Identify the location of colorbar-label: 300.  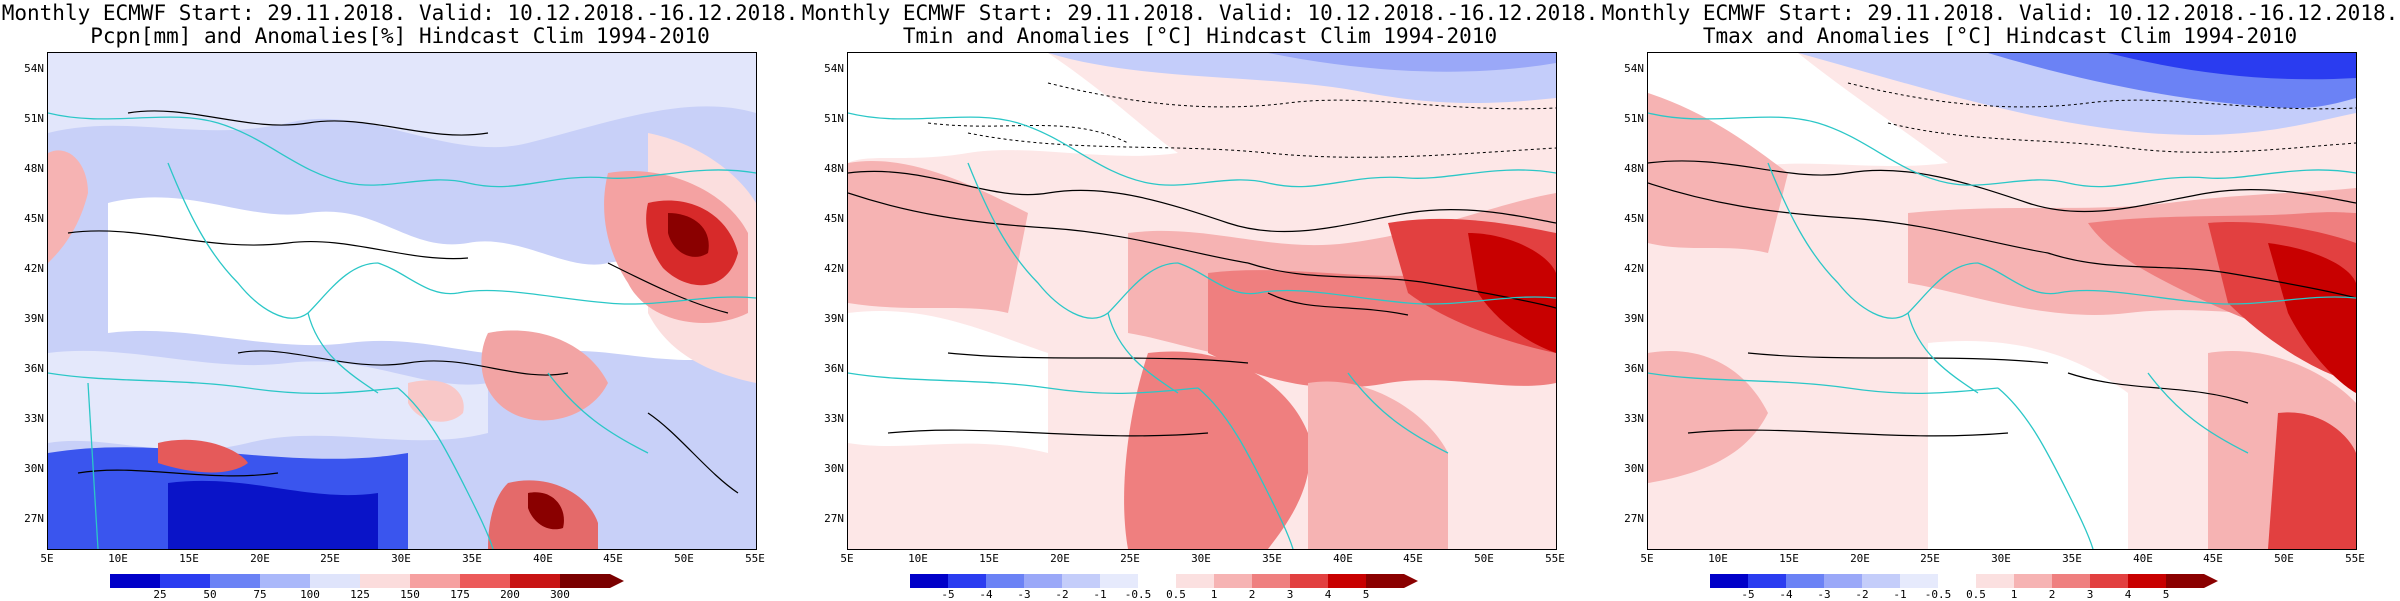
(560, 594).